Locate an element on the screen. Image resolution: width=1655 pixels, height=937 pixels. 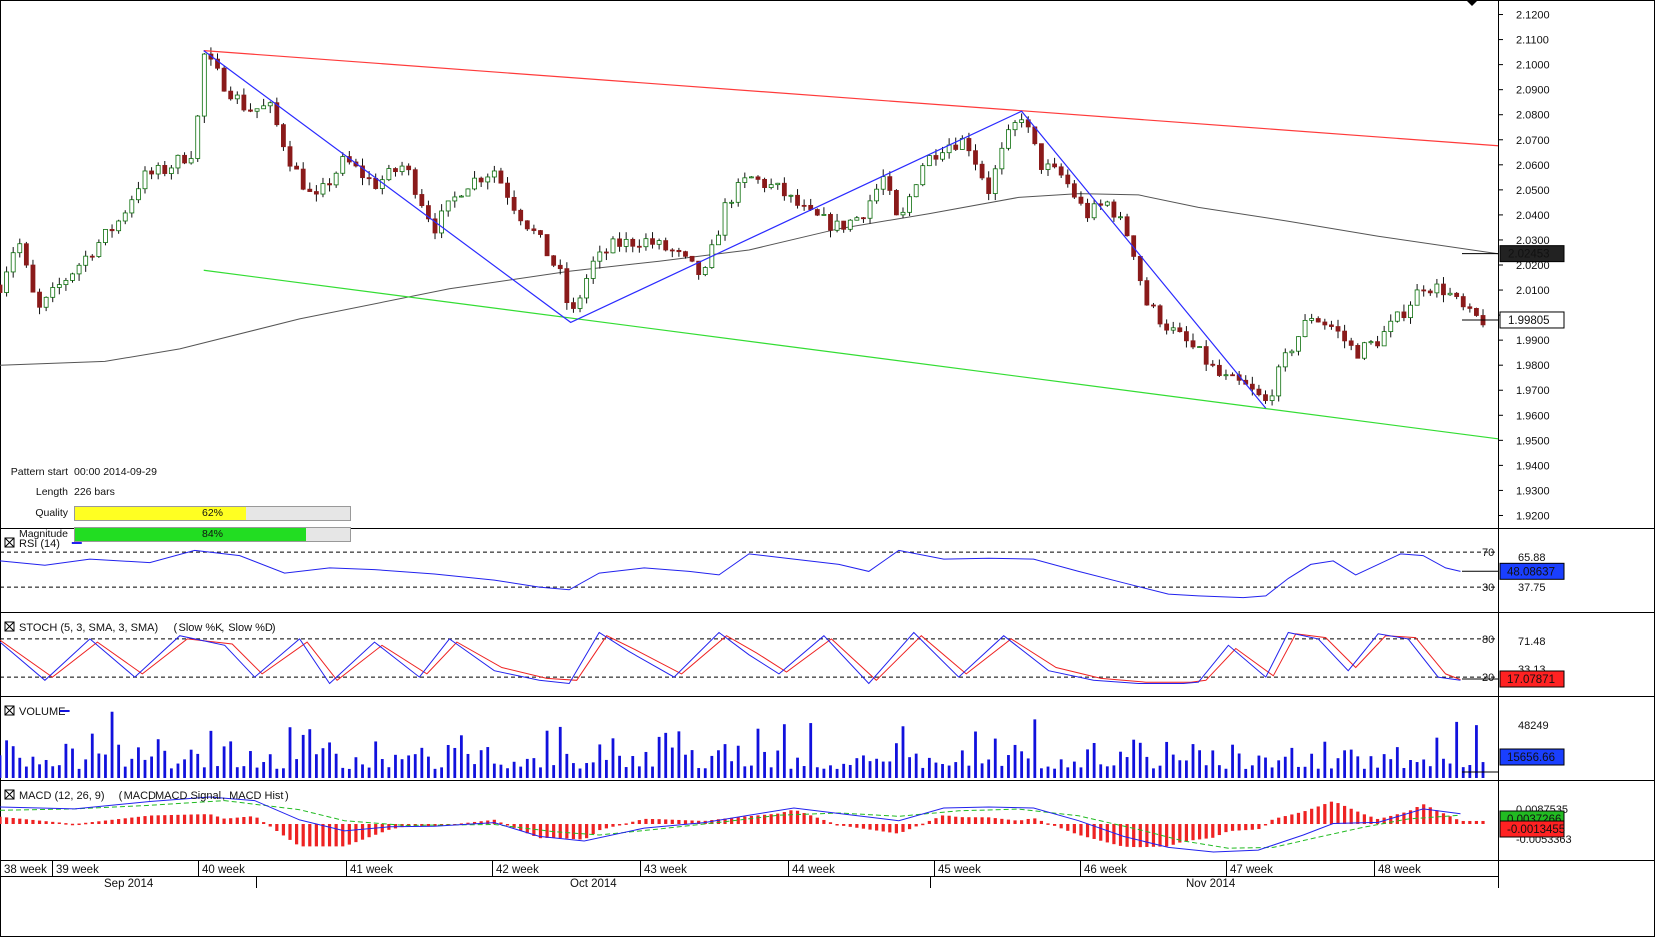
macd-legend-item: MACD Signal is located at coordinates (188, 796).